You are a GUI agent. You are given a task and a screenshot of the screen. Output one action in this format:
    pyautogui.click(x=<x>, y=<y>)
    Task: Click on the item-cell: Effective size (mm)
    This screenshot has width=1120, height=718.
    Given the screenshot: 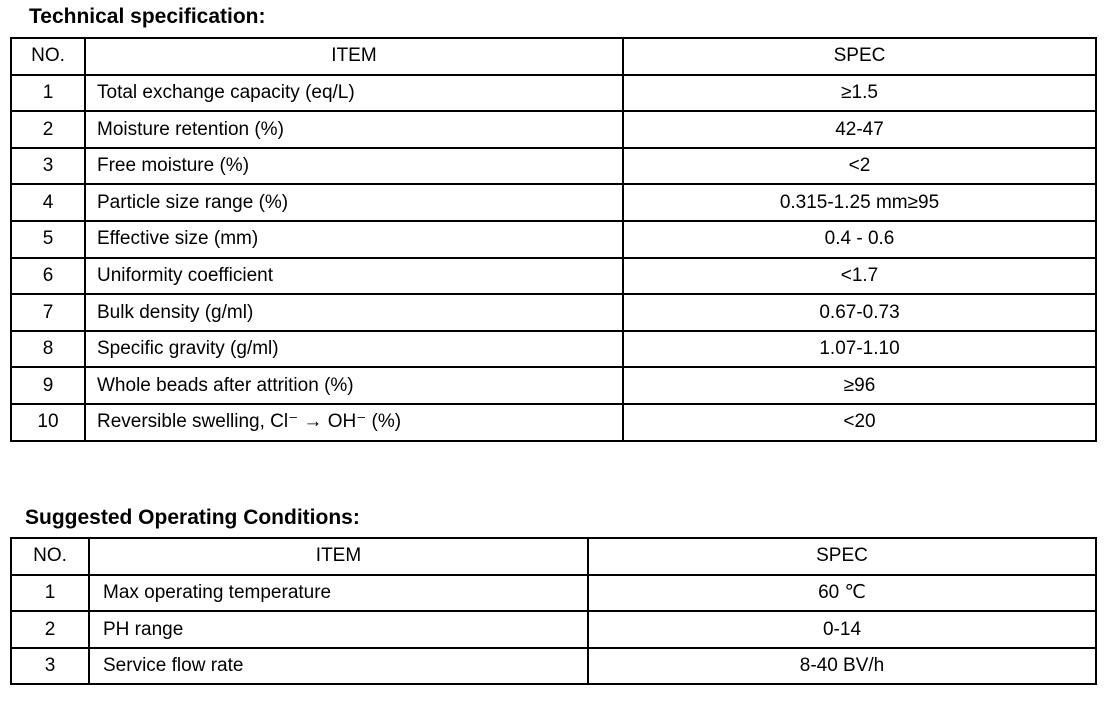 What is the action you would take?
    pyautogui.click(x=354, y=239)
    